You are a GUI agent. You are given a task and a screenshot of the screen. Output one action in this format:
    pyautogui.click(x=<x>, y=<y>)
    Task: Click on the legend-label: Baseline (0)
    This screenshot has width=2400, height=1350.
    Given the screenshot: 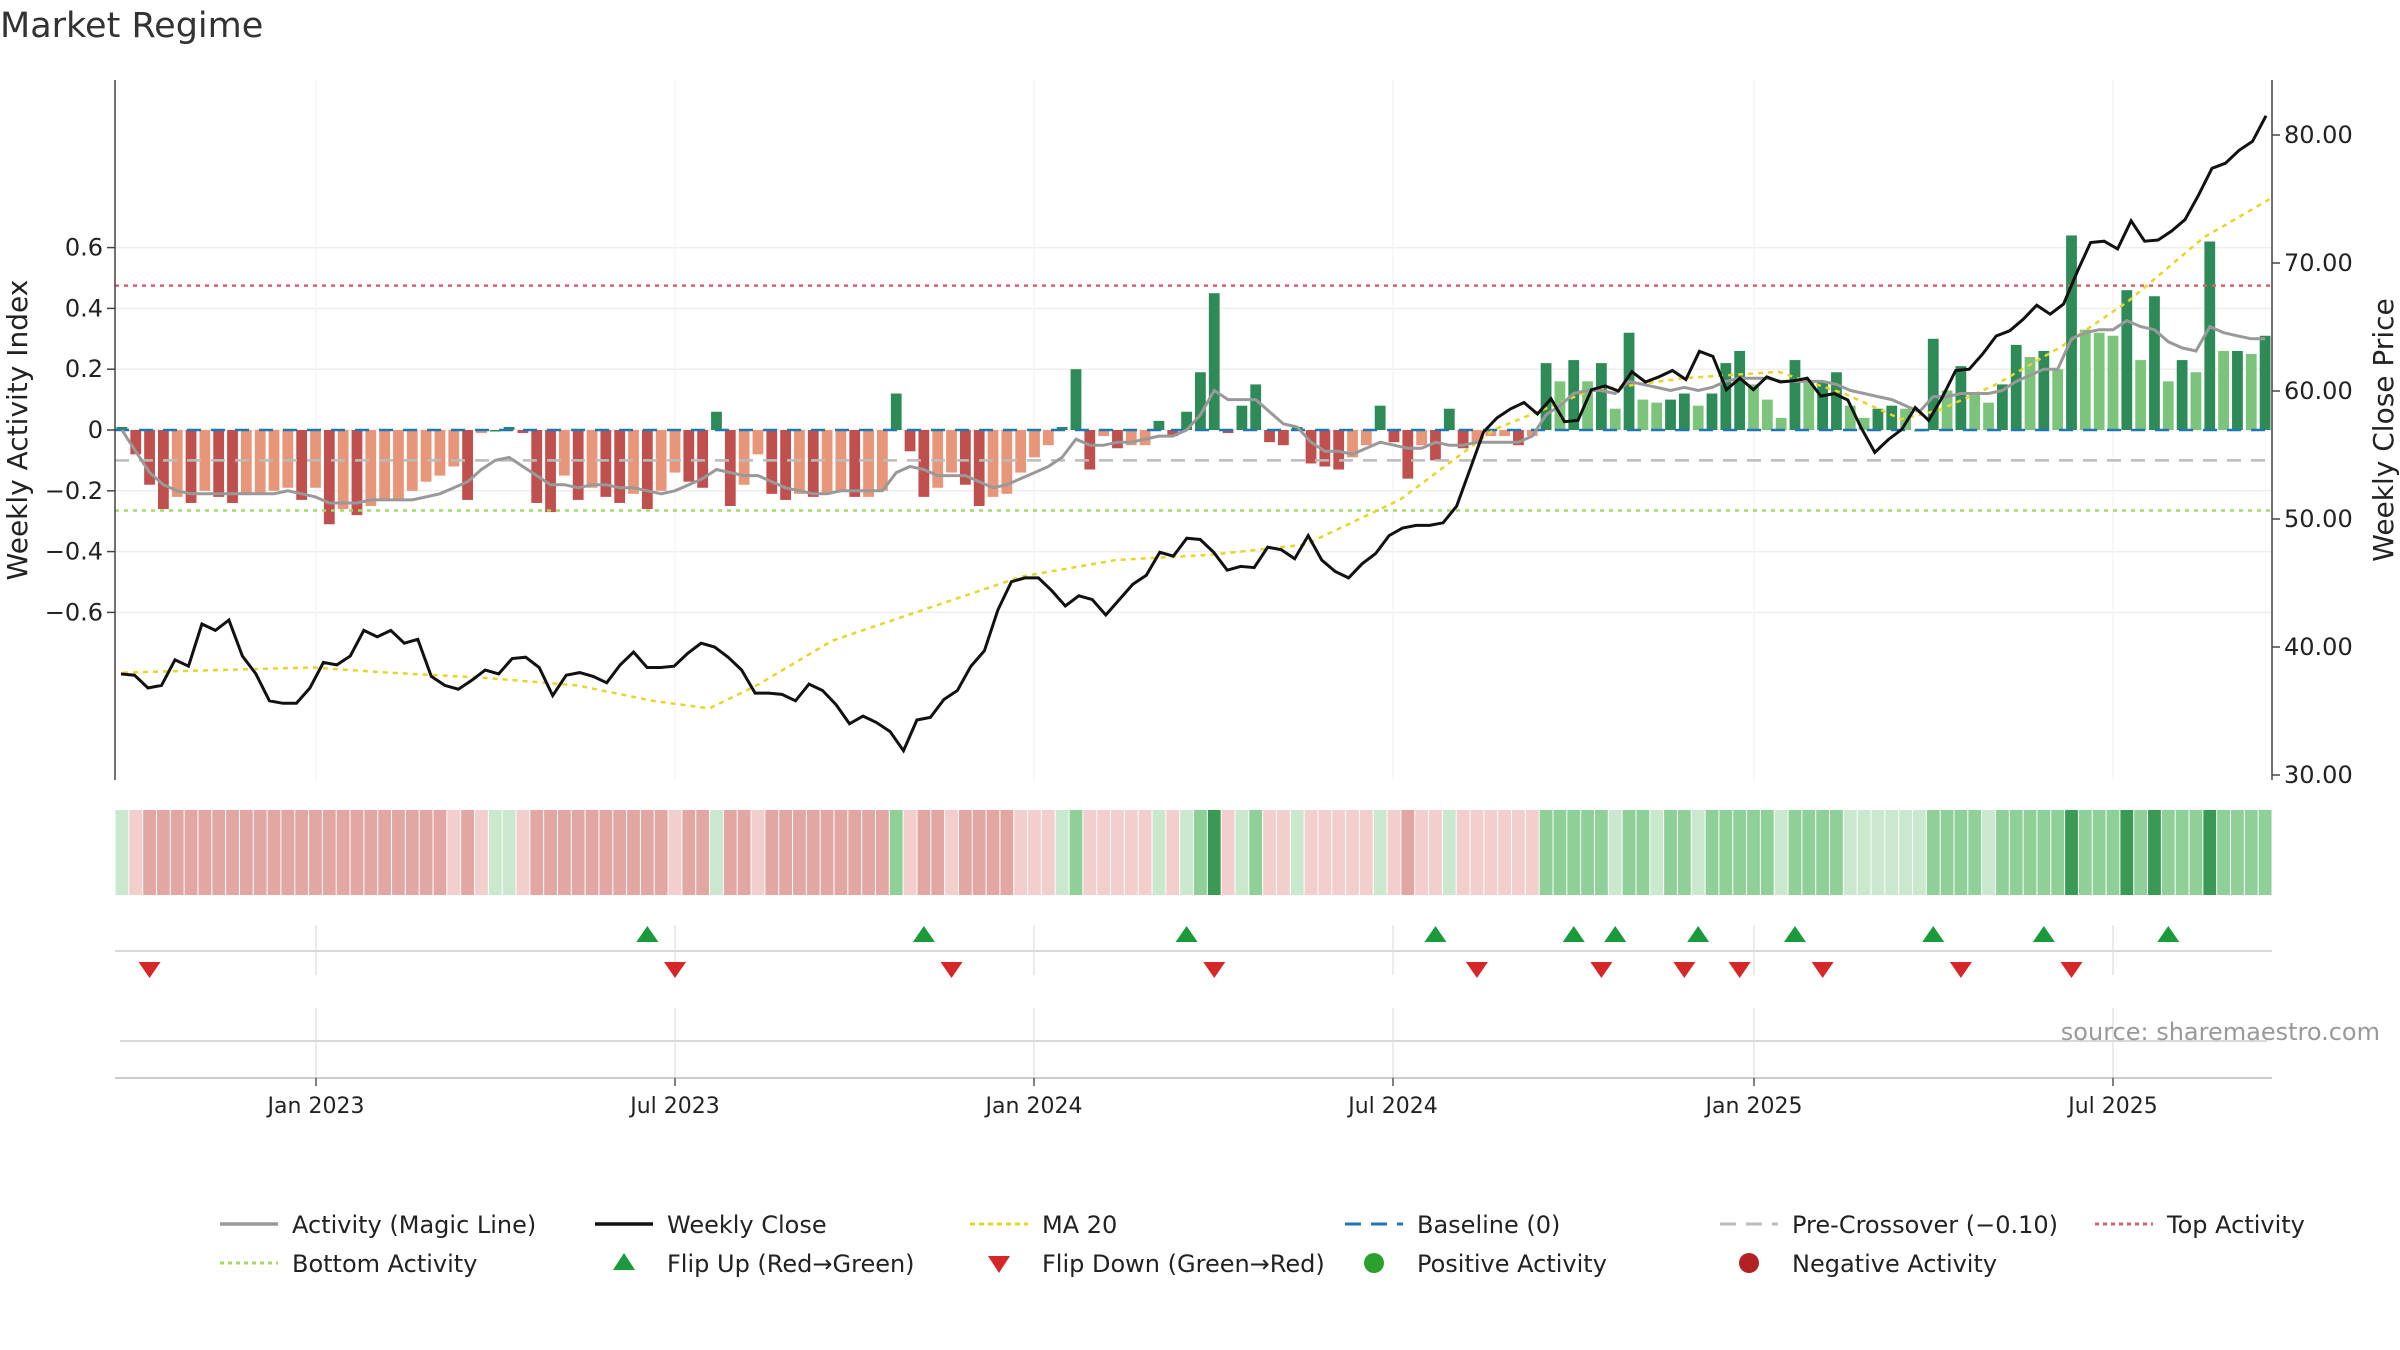 What is the action you would take?
    pyautogui.click(x=1488, y=1225)
    